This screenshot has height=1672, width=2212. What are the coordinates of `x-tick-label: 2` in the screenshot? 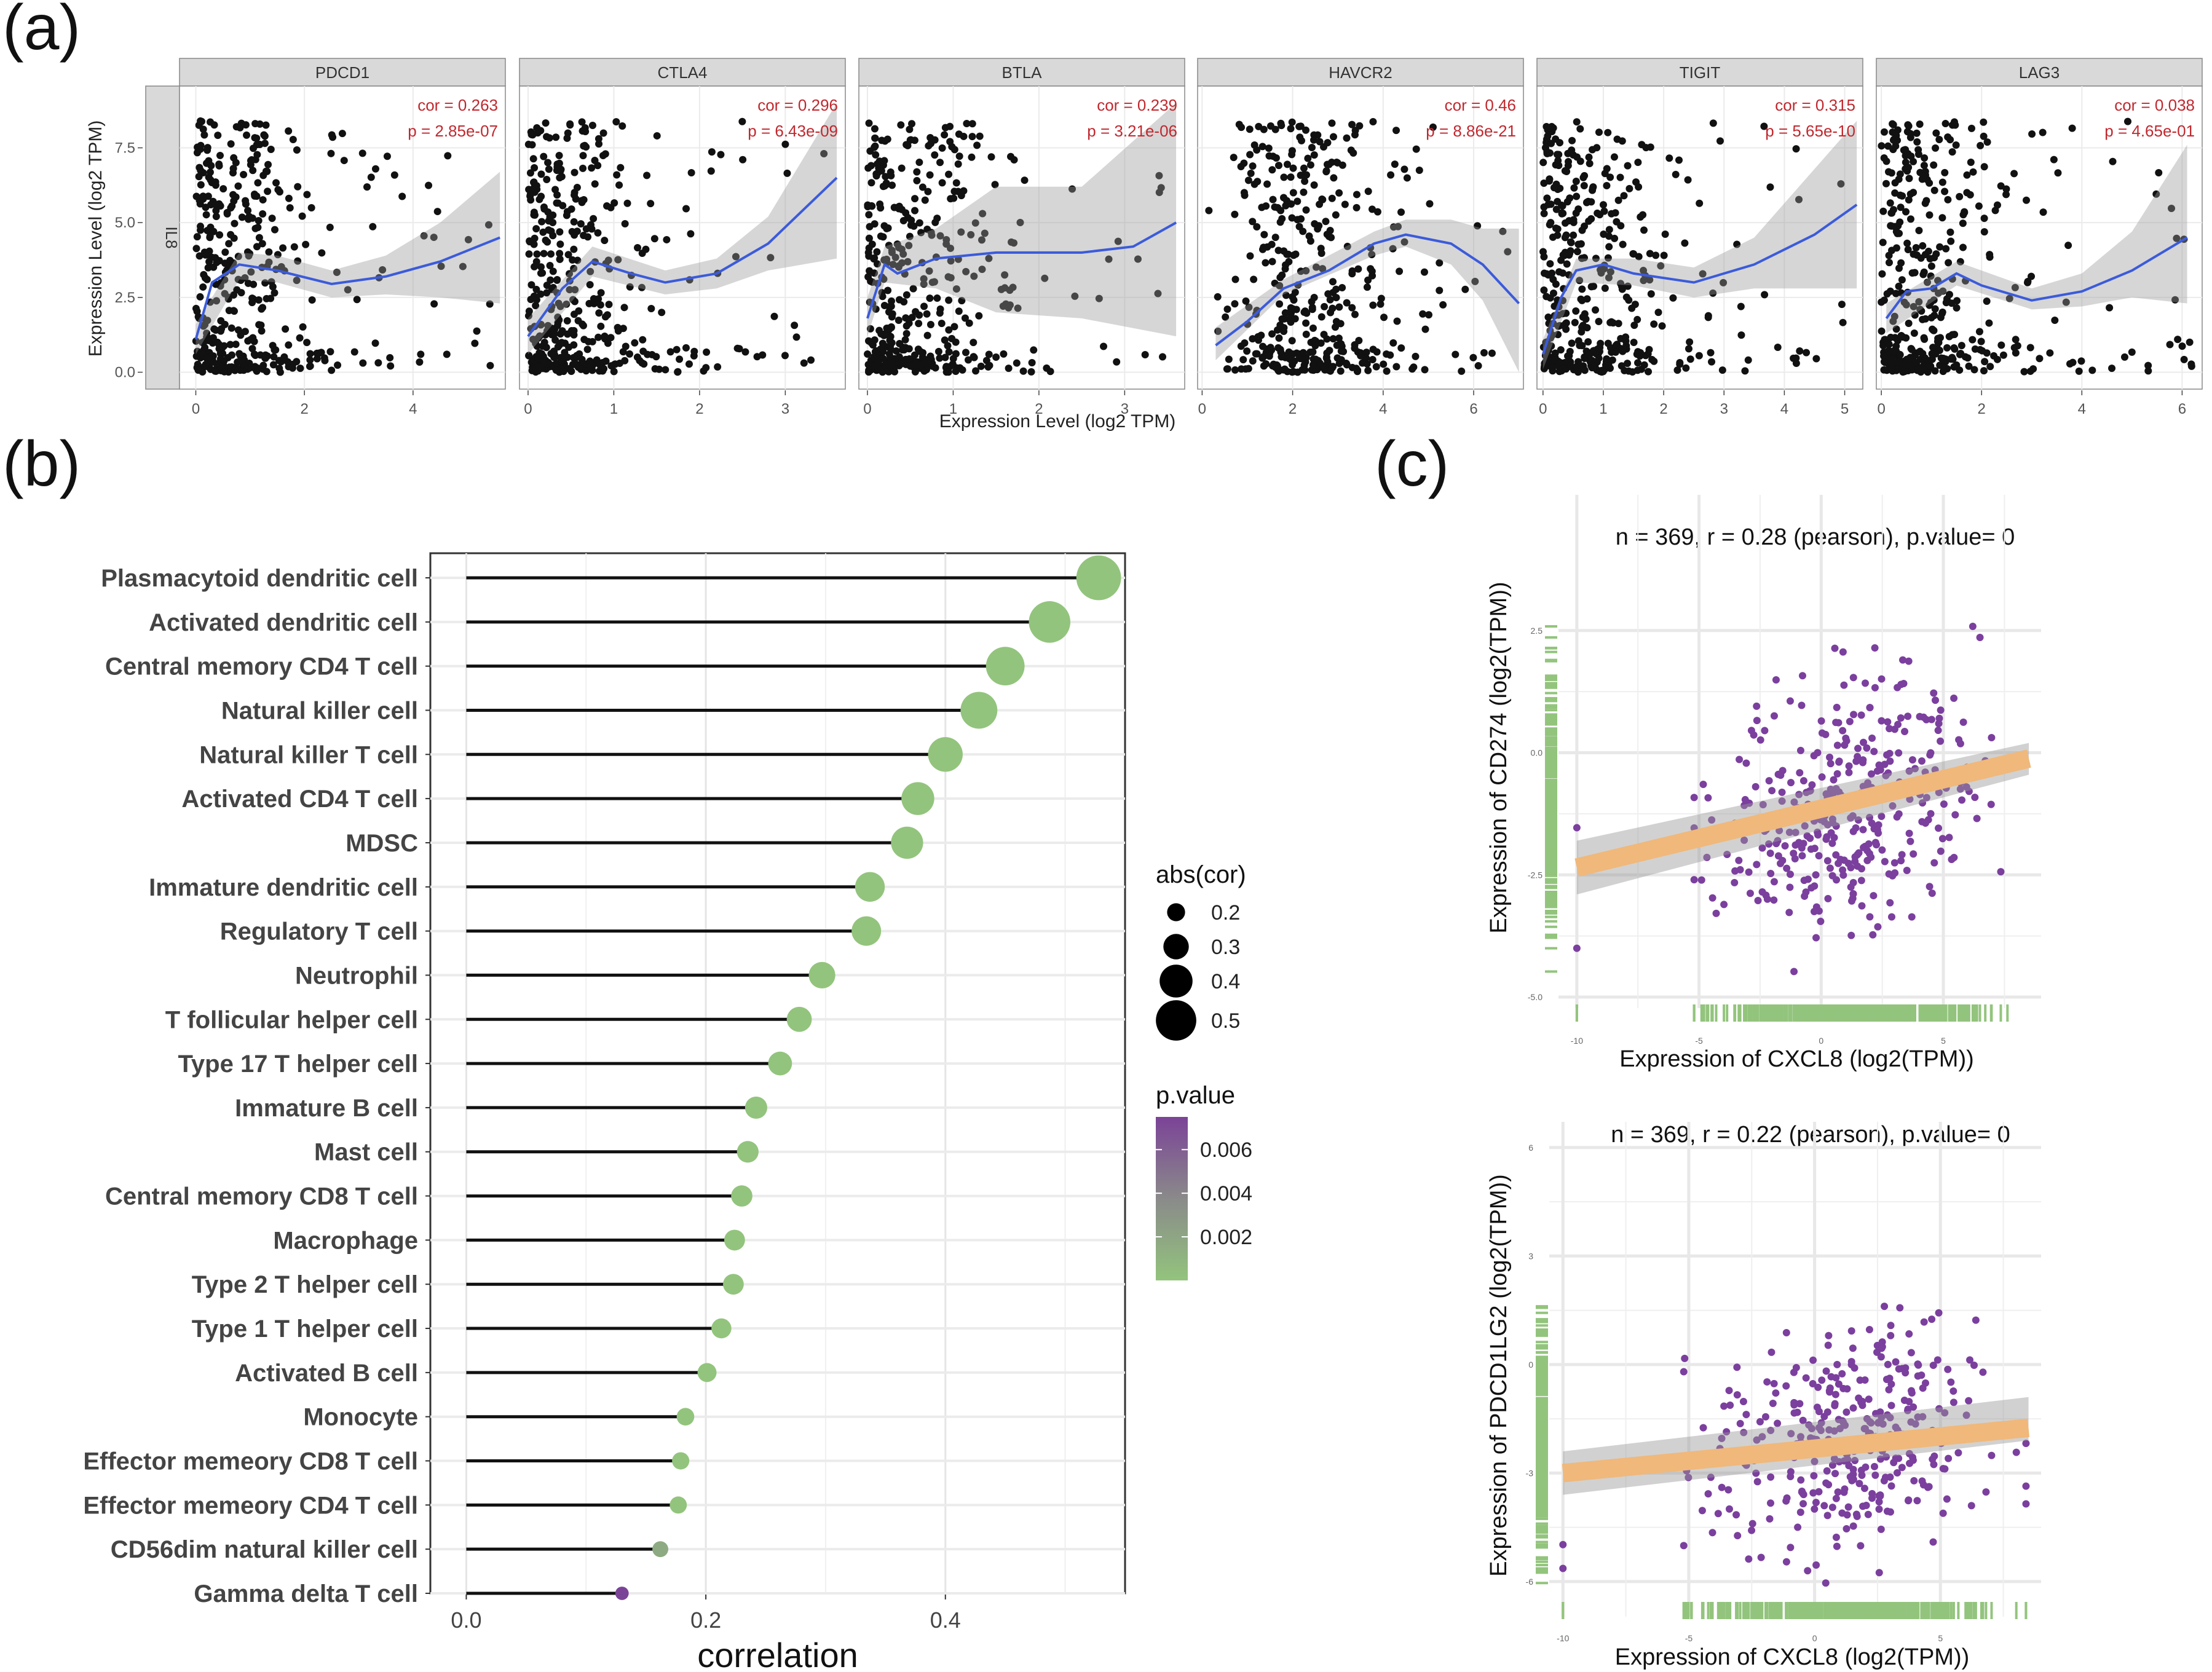 It's located at (699, 409).